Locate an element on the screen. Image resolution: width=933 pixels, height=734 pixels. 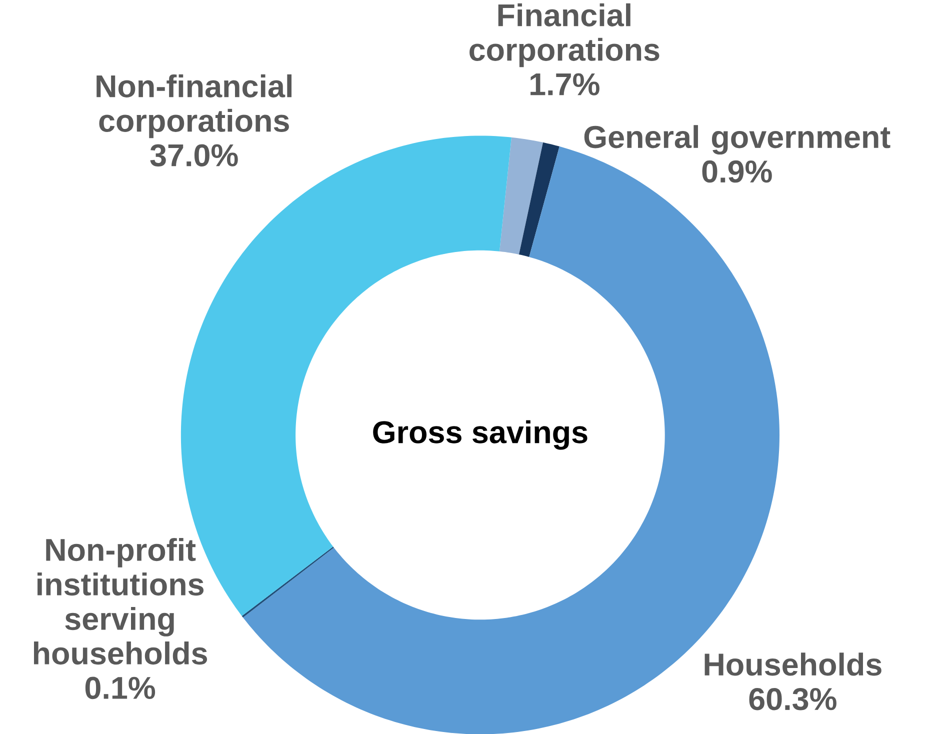
slice-label: Non-profit institutions serving households is located at coordinates (121, 601).